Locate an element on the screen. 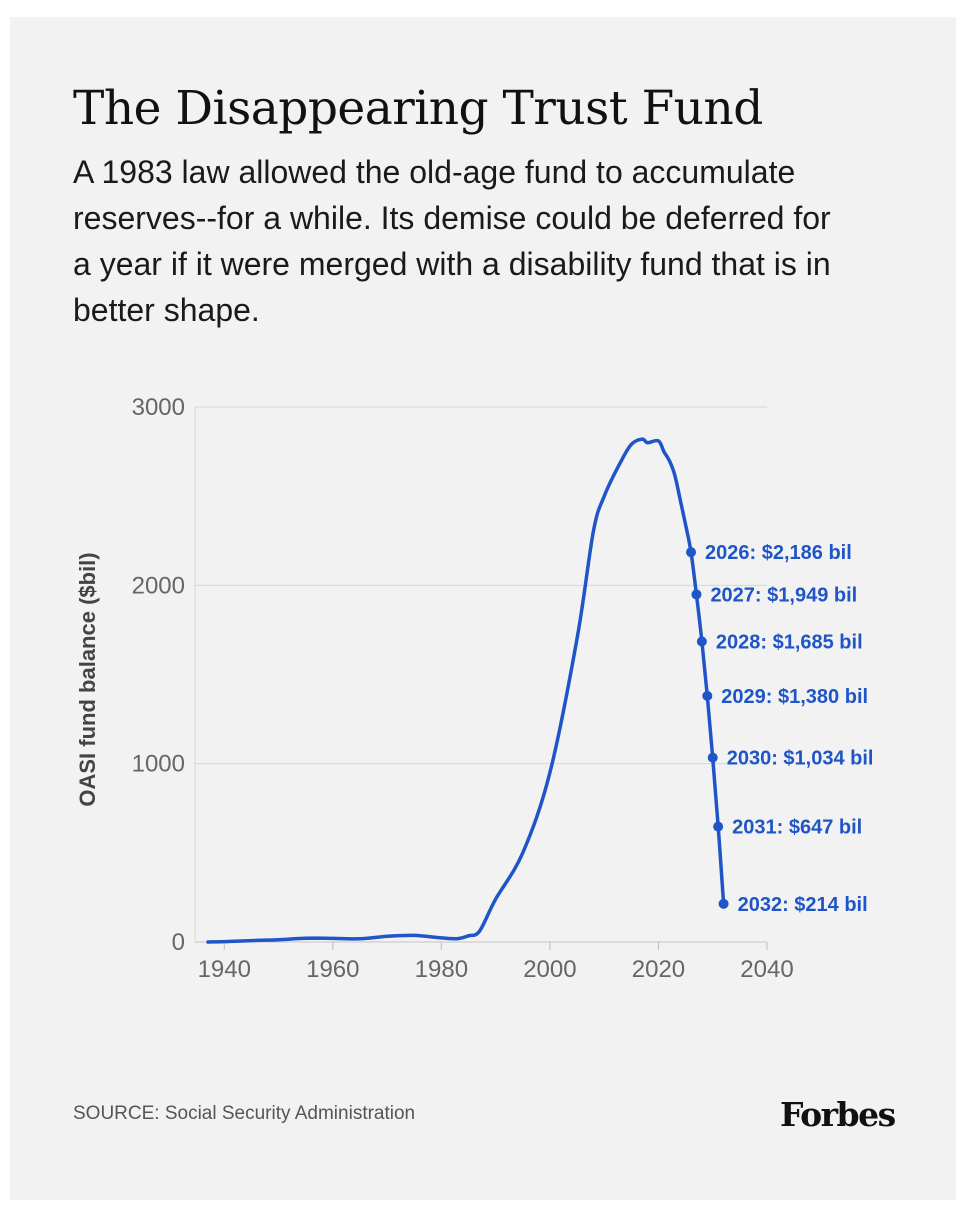  chart-title: The Disappearing Trust Fund is located at coordinates (418, 108).